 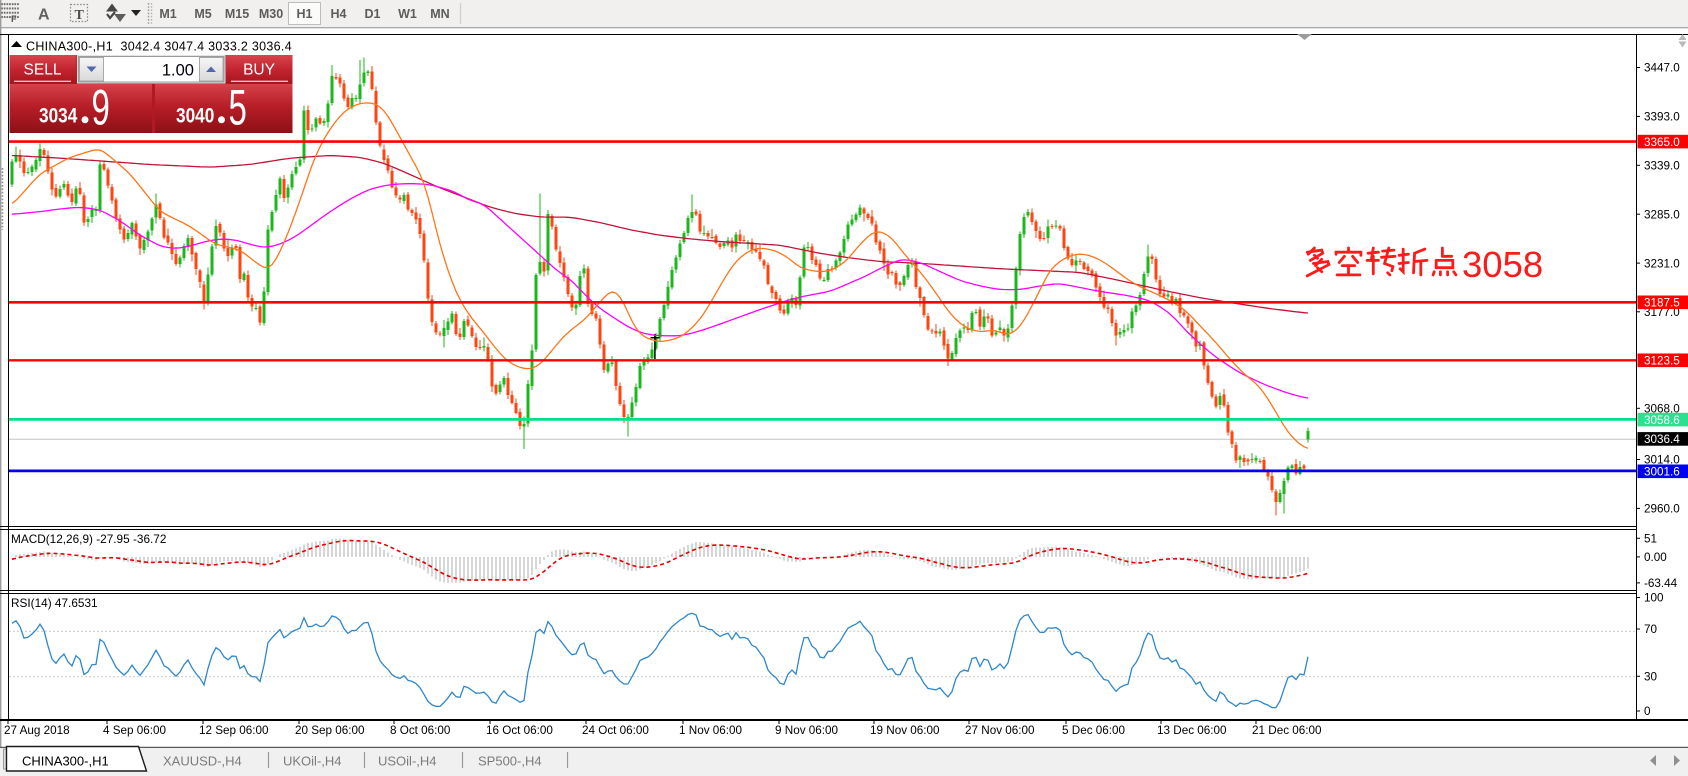 I want to click on svg-text: UKOil-,H4, so click(x=312, y=761).